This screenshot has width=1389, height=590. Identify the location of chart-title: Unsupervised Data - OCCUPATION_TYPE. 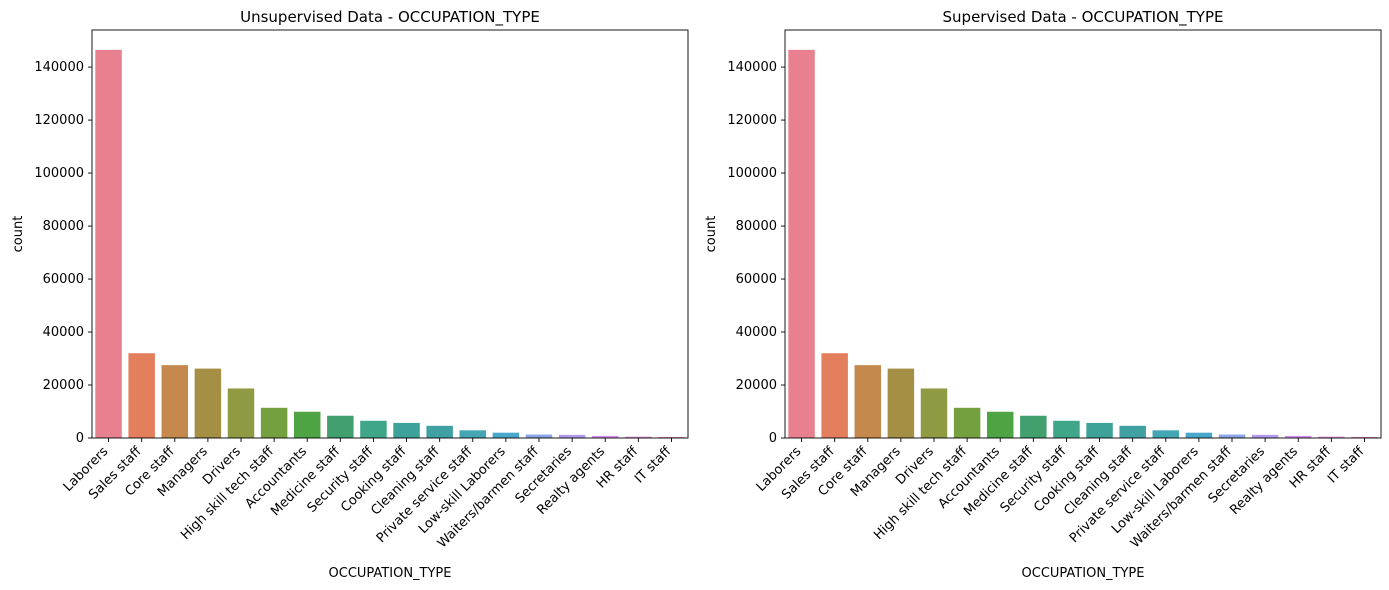
(390, 17).